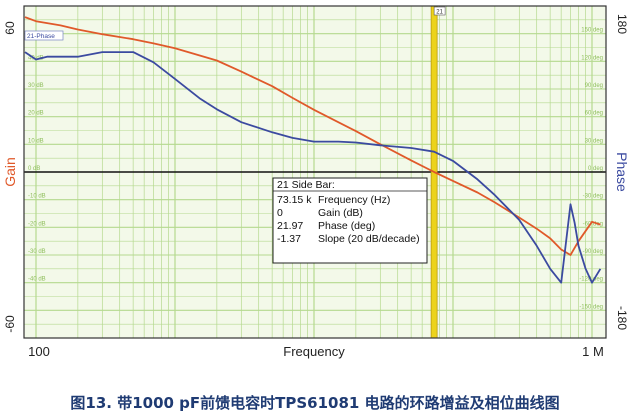 This screenshot has width=630, height=415. I want to click on marker-tag, so click(439, 11).